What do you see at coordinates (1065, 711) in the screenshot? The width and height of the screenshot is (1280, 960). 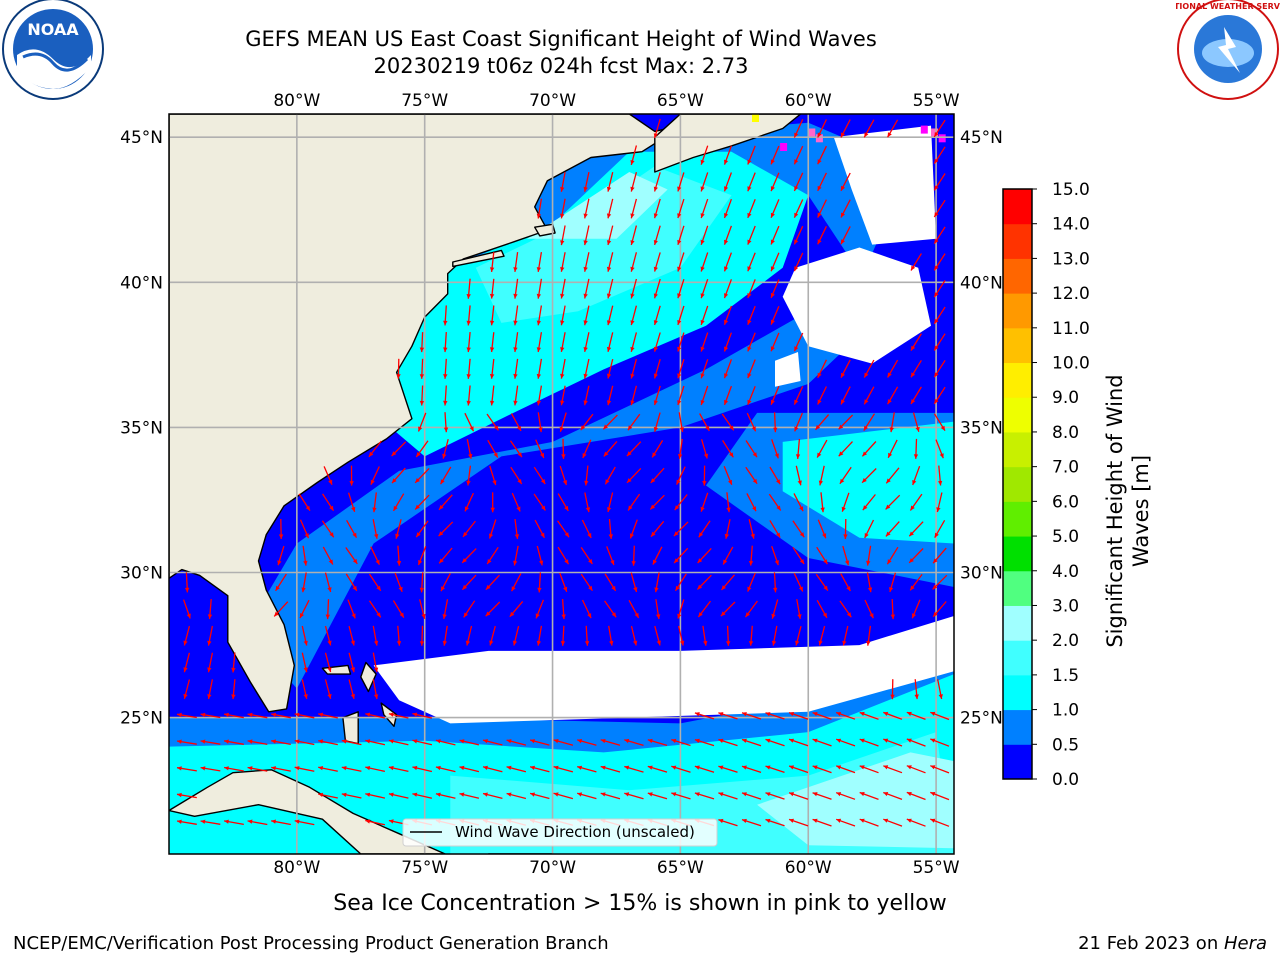 I see `colorbar-tick-label: 1.0` at bounding box center [1065, 711].